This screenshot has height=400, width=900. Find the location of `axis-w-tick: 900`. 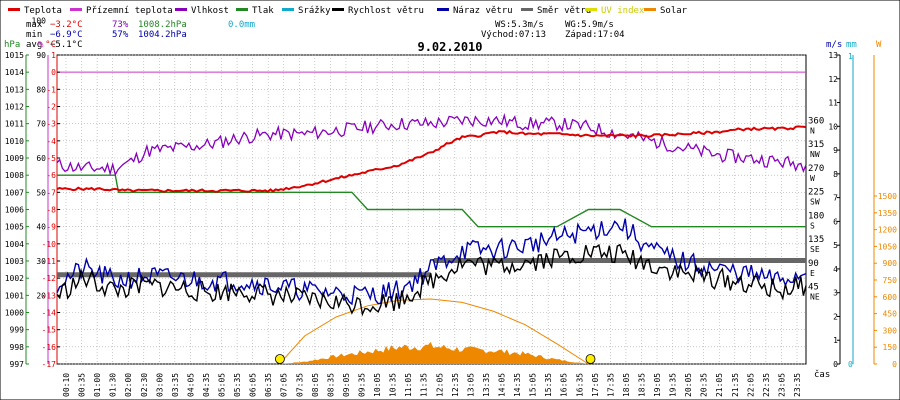

axis-w-tick: 900 is located at coordinates (890, 263).